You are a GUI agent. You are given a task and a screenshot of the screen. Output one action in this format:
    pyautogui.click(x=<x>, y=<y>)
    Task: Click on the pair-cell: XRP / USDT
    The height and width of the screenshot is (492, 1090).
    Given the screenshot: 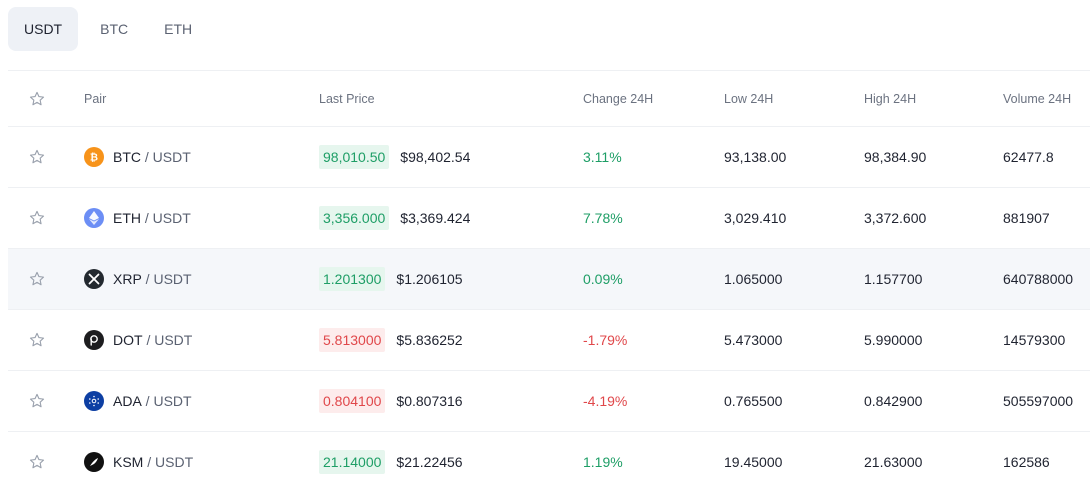 What is the action you would take?
    pyautogui.click(x=138, y=279)
    